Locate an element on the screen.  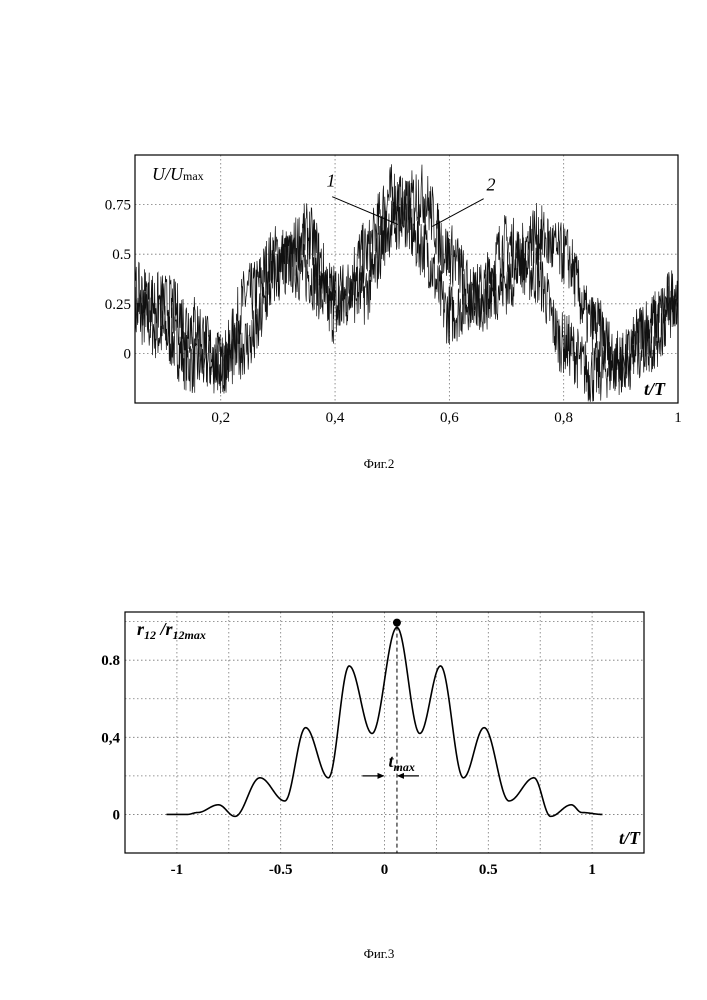
c2-annotations: tmax is located at coordinates (391, 736).